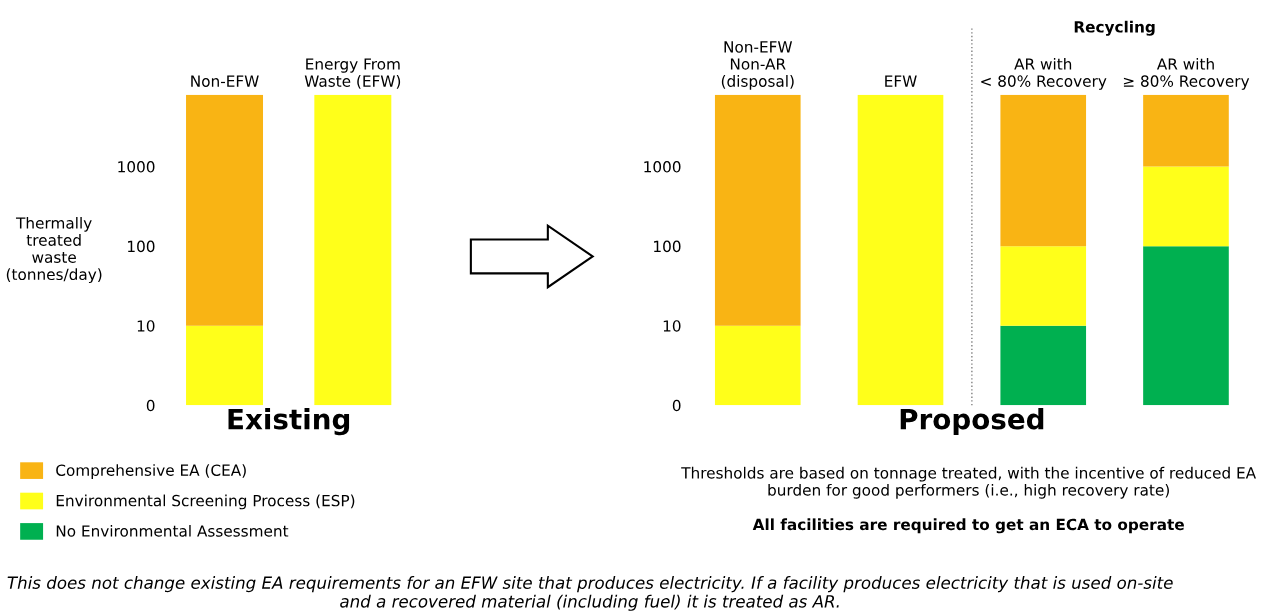 This screenshot has width=1283, height=615. Describe the element at coordinates (968, 482) in the screenshot. I see `text: Thresholds are based on tonnage treated, with the incentive of reduced EA burden for good performers (i.e., high recovery rate)` at that location.